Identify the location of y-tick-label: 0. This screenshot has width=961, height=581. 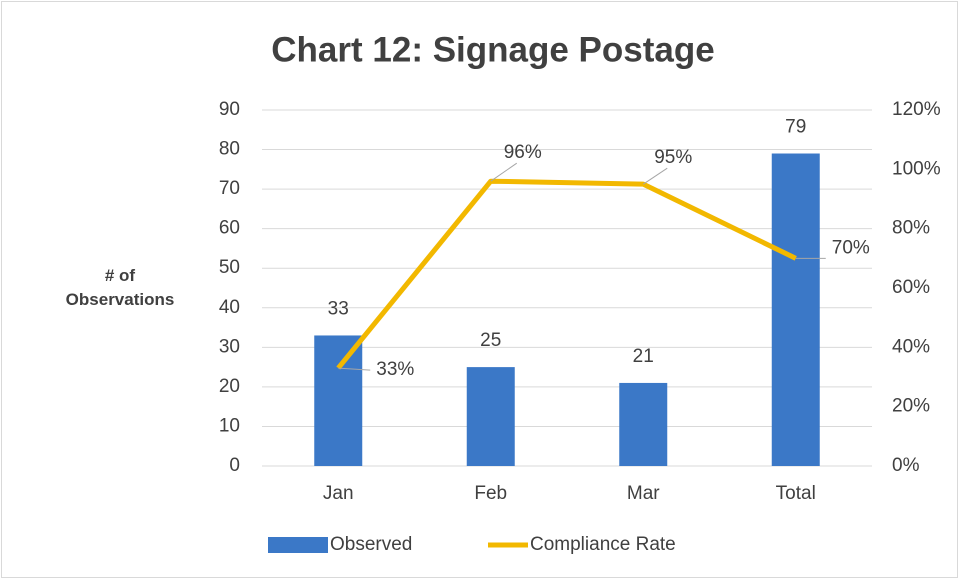
(234, 465).